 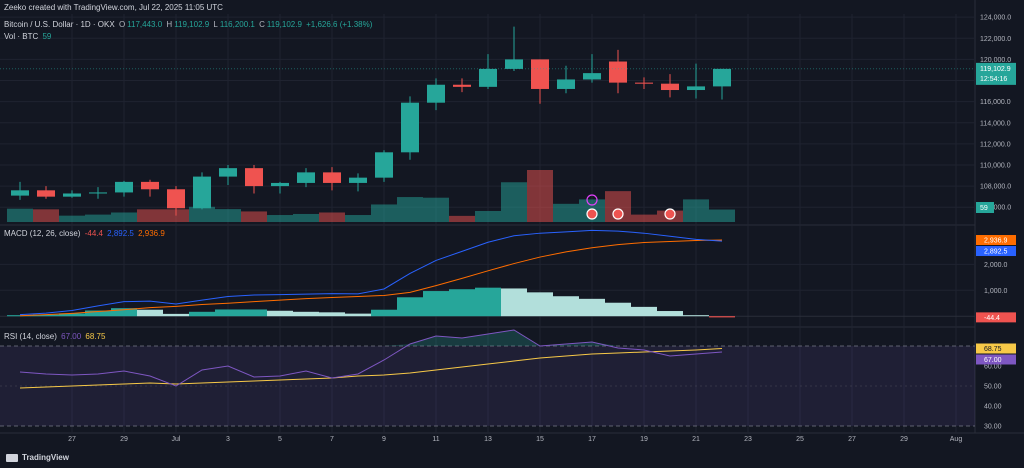 I want to click on open-value: 117,443.0, so click(x=145, y=24).